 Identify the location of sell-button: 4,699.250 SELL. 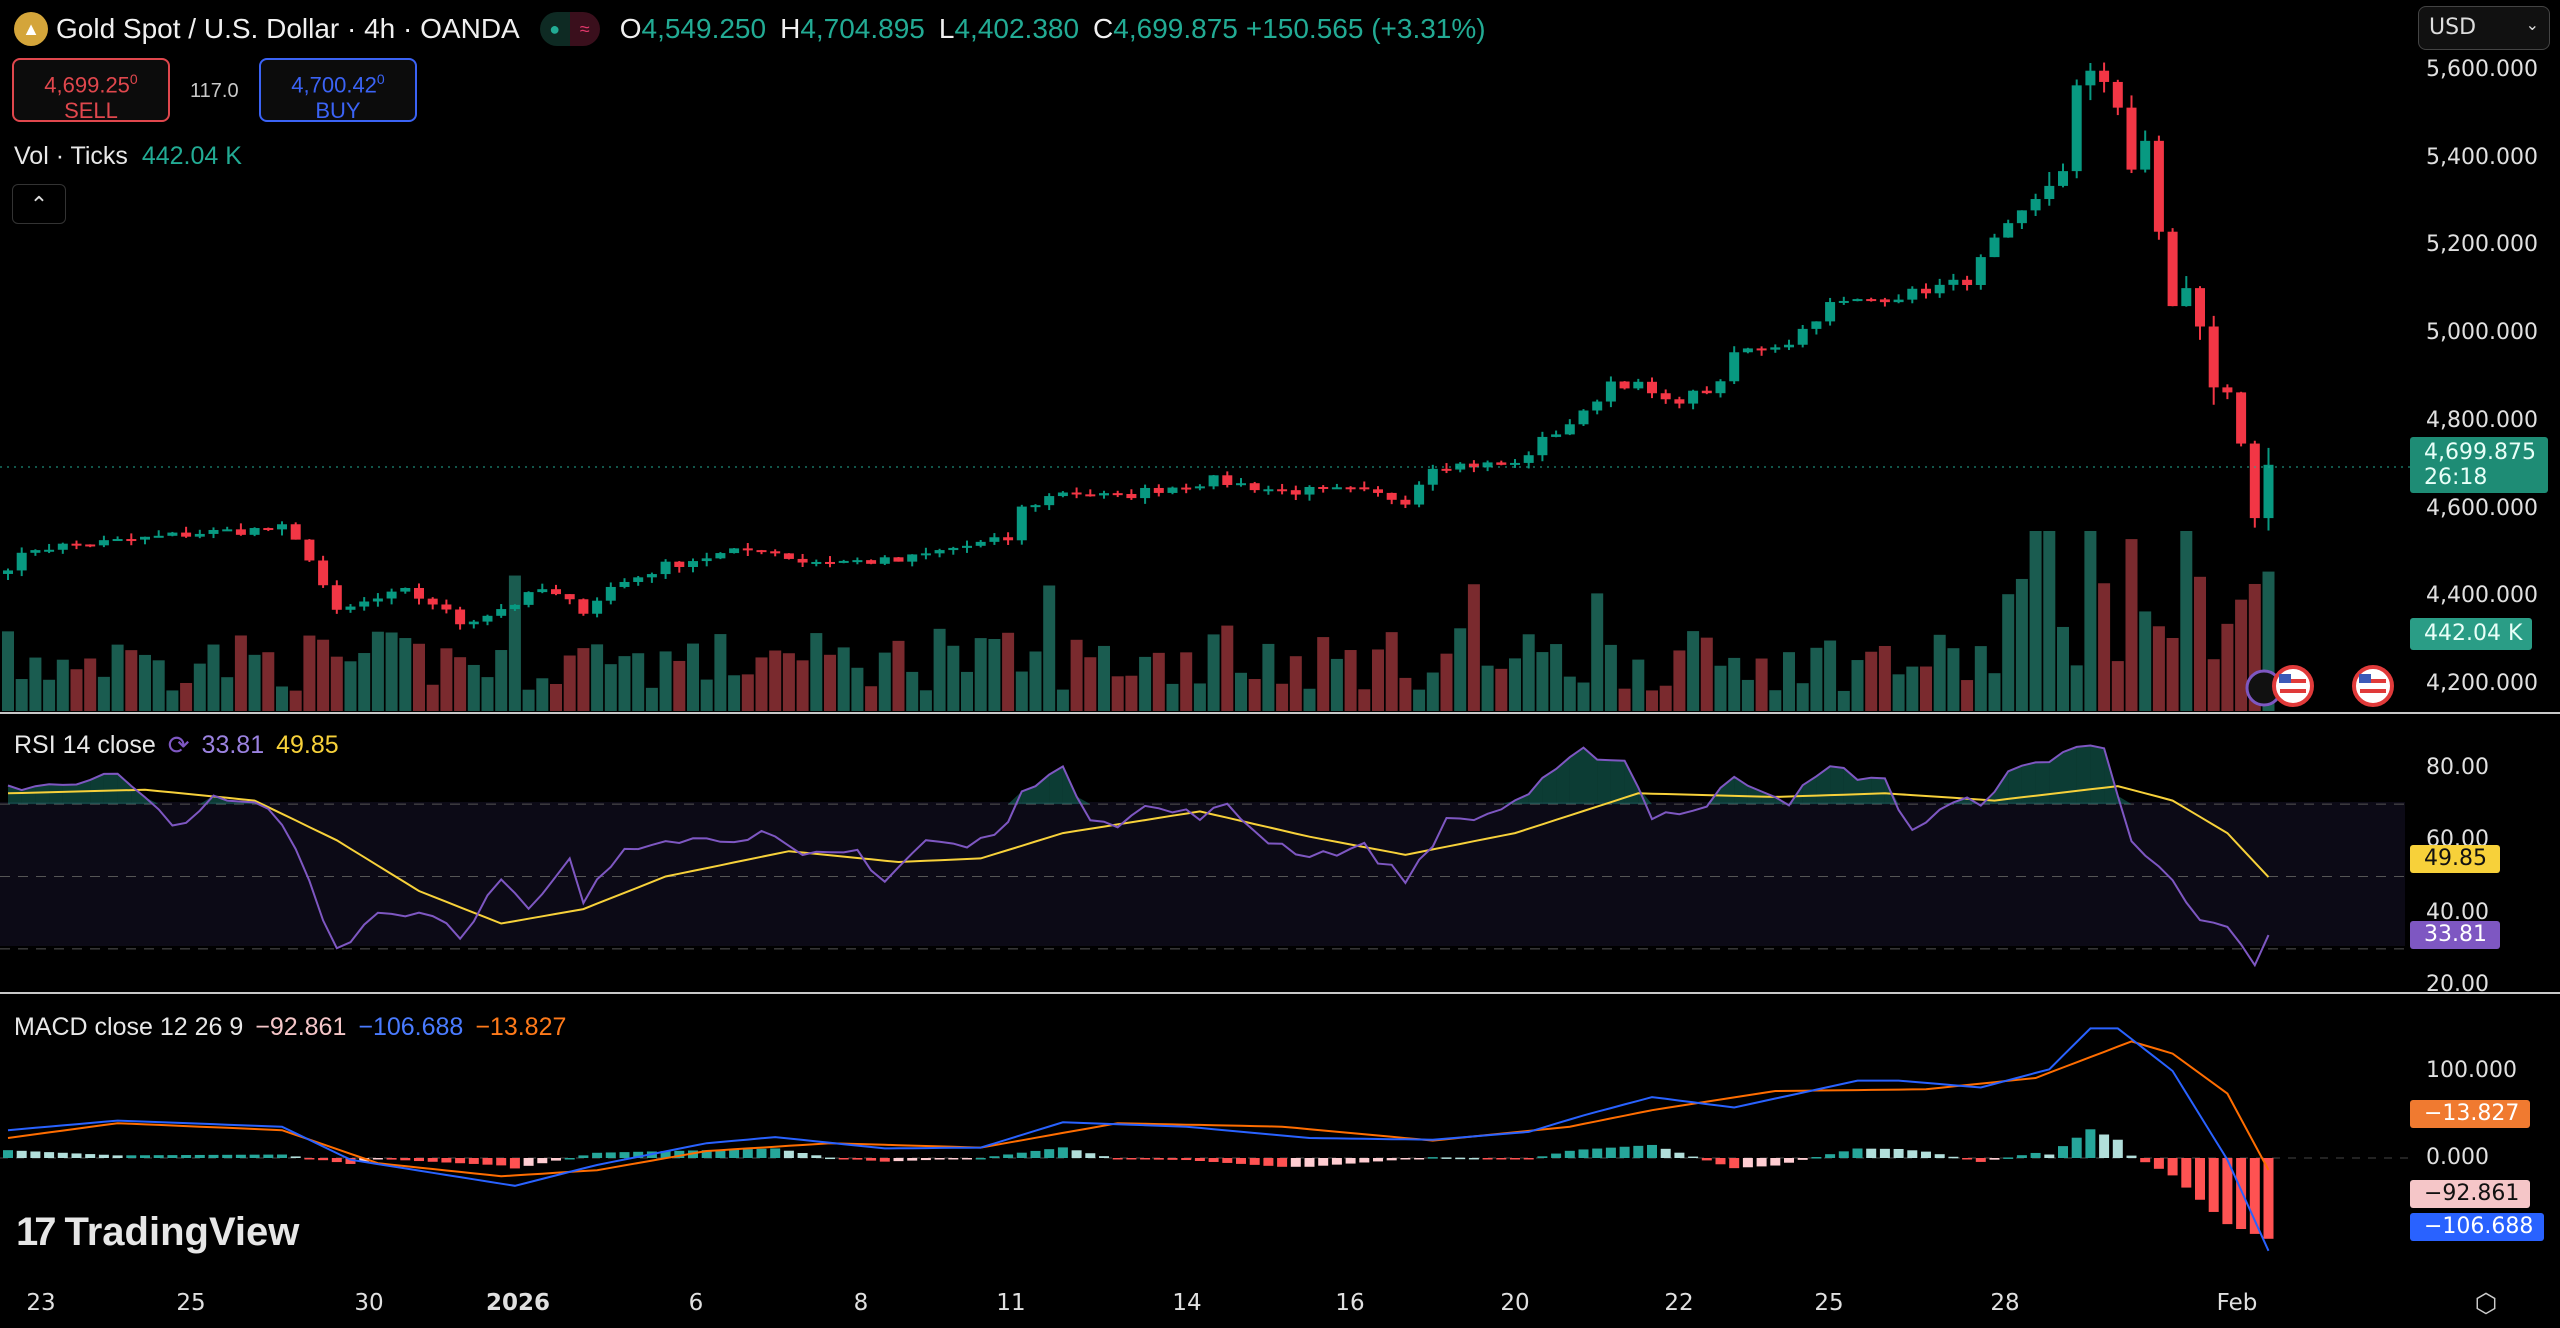
(91, 90).